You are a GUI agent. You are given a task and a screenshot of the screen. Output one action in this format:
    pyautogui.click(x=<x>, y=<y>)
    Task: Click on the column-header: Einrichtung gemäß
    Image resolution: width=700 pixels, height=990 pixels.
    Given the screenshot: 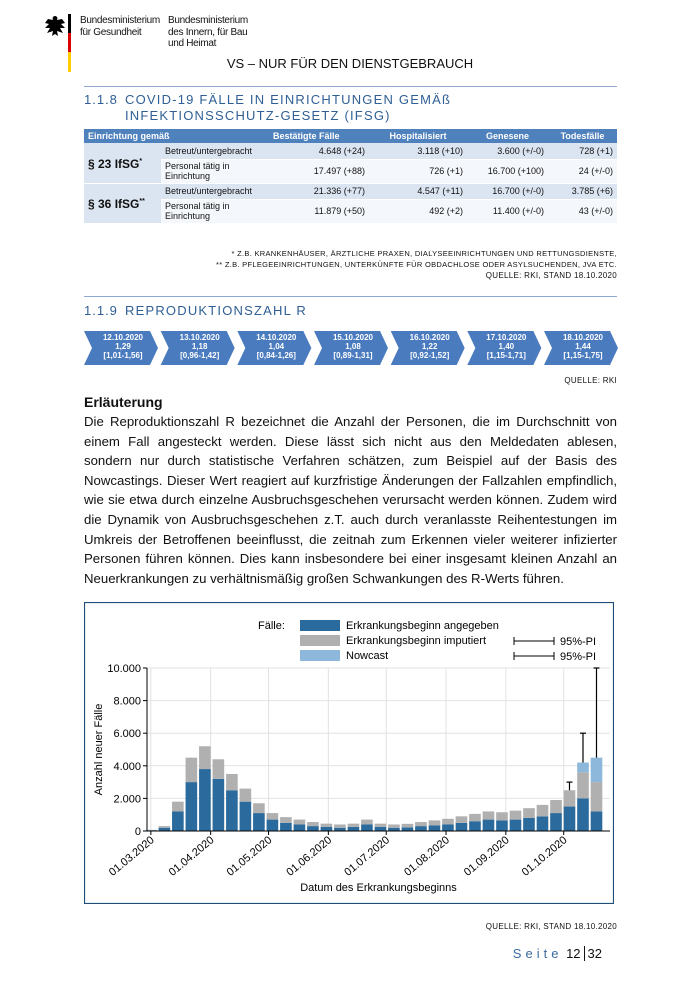 What is the action you would take?
    pyautogui.click(x=176, y=136)
    